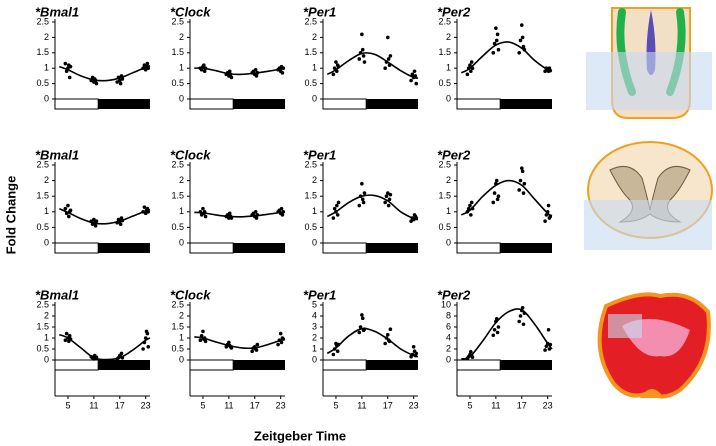  I want to click on panel-title: *Clock, so click(190, 154).